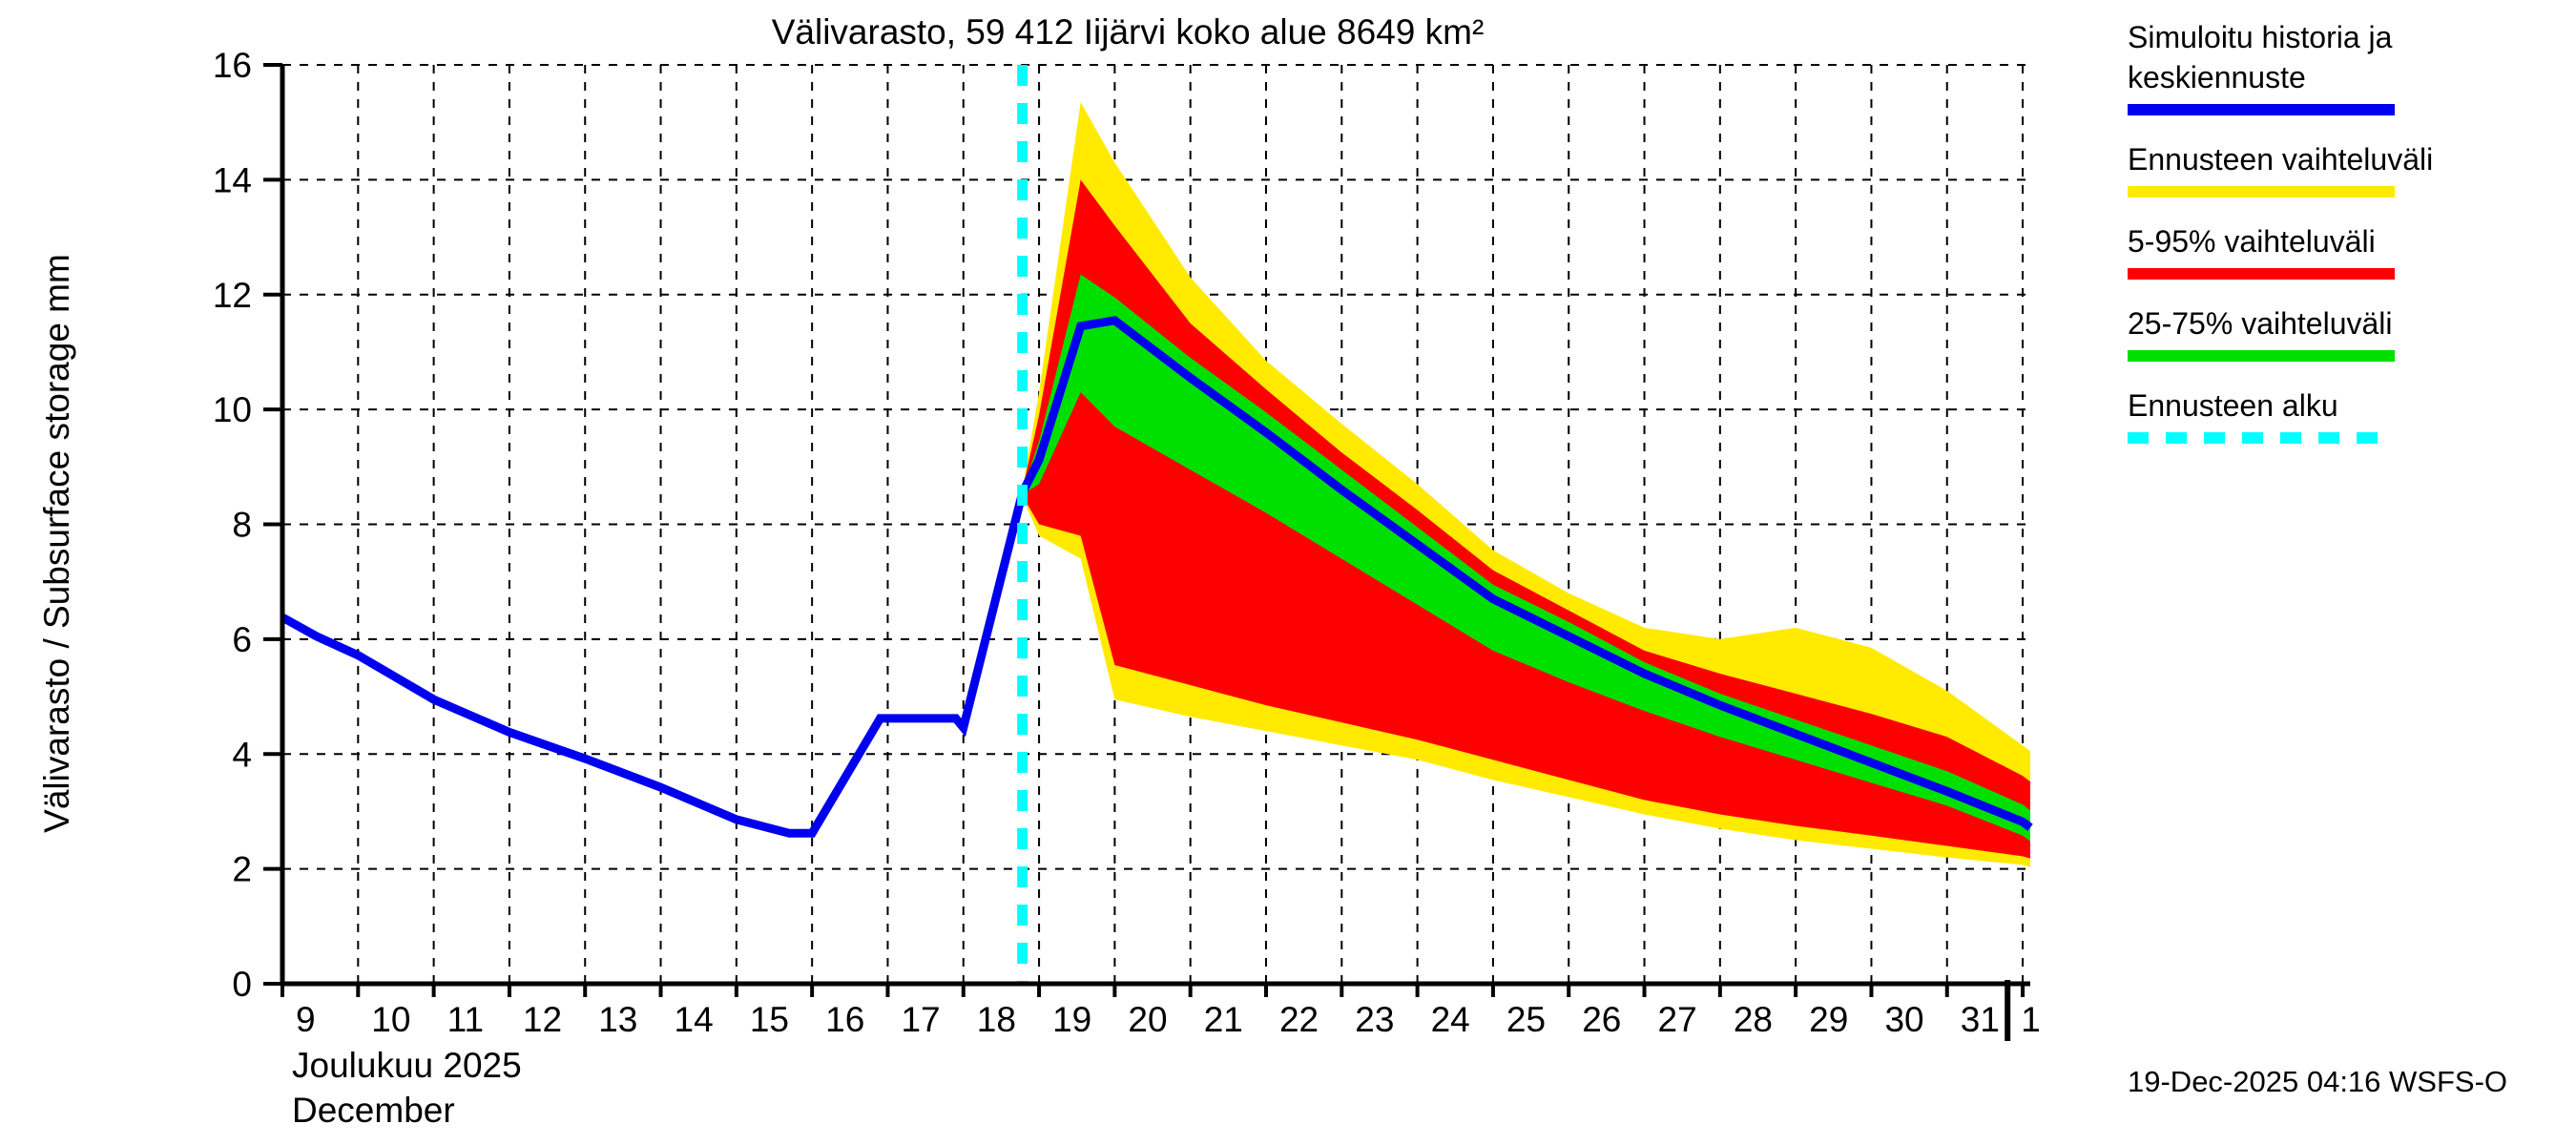  What do you see at coordinates (1677, 1019) in the screenshot?
I see `x-tick-label: 27` at bounding box center [1677, 1019].